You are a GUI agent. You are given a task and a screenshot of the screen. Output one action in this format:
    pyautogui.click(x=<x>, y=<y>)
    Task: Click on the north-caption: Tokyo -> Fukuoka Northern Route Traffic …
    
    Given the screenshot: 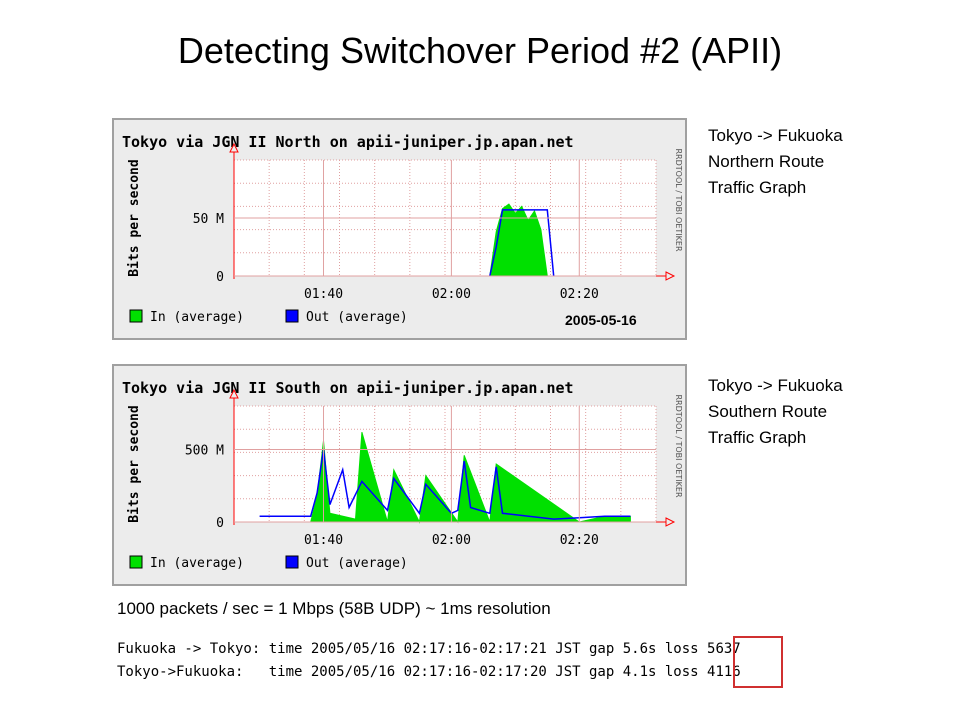 What is the action you would take?
    pyautogui.click(x=775, y=162)
    